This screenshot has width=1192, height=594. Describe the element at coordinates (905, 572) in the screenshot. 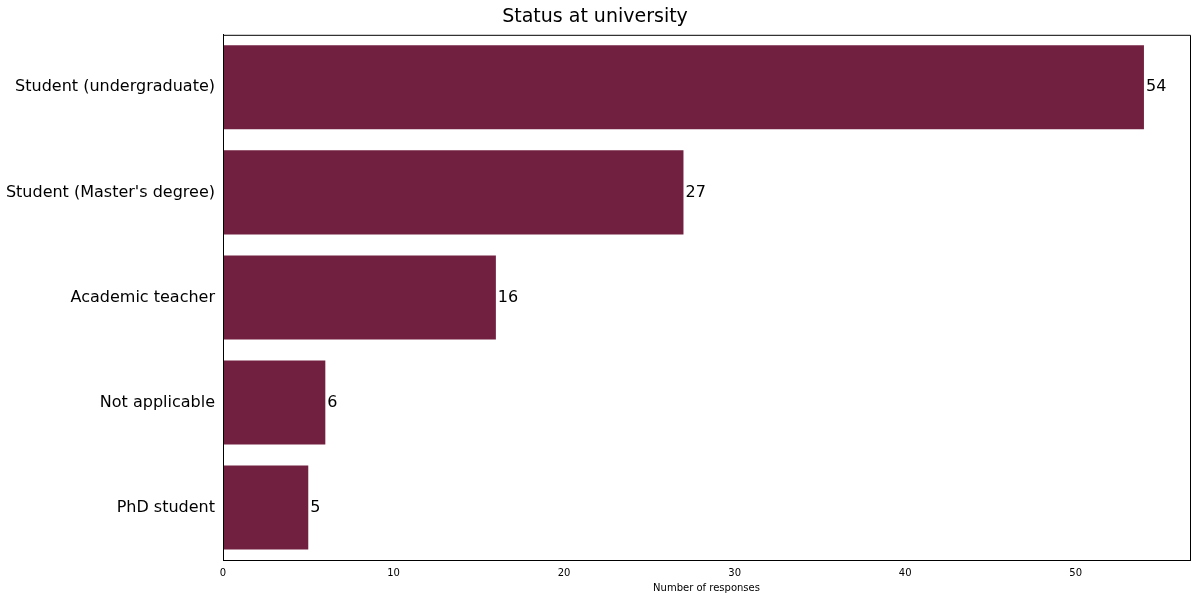

I see `x-tick-label: 40` at that location.